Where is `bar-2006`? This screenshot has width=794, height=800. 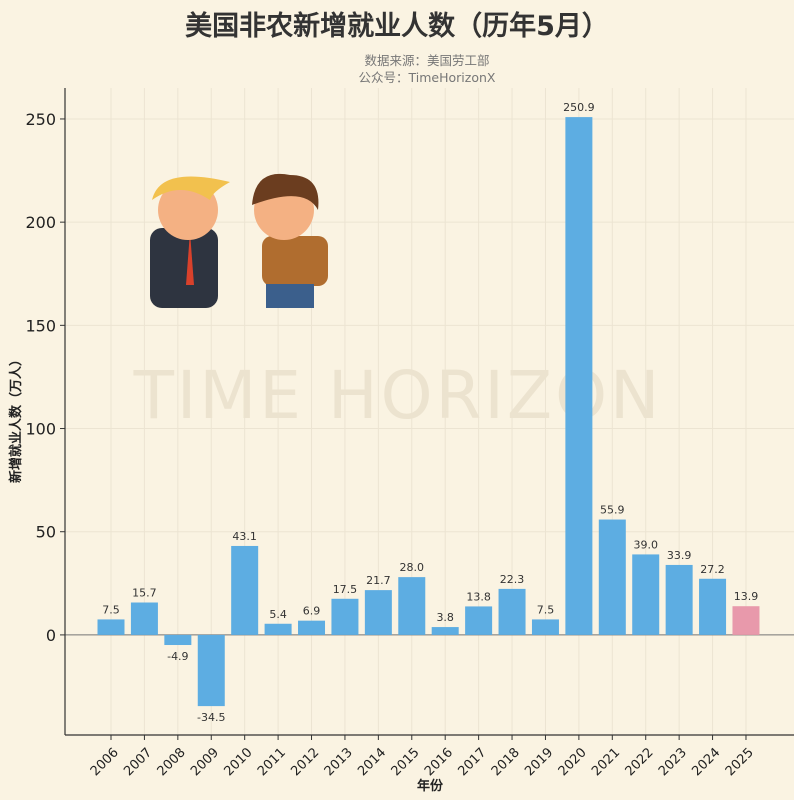
bar-2006 is located at coordinates (111, 627).